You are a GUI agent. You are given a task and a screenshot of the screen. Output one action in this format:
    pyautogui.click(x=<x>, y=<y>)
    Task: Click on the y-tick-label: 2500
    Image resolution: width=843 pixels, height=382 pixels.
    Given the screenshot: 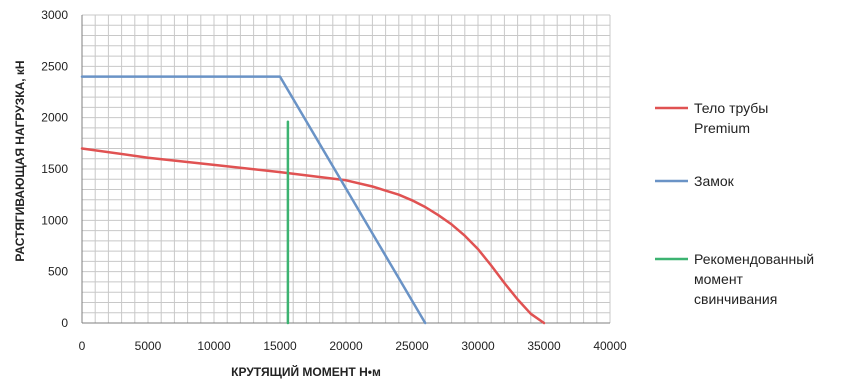 What is the action you would take?
    pyautogui.click(x=54, y=66)
    